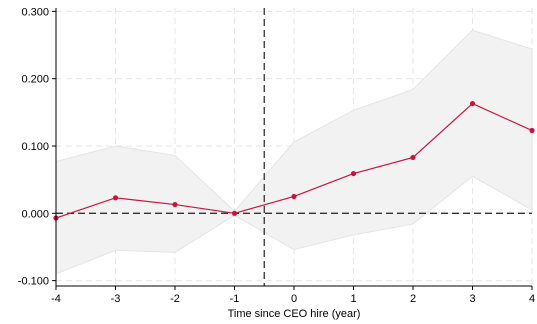  I want to click on x-tick-label-1: -3, so click(116, 299).